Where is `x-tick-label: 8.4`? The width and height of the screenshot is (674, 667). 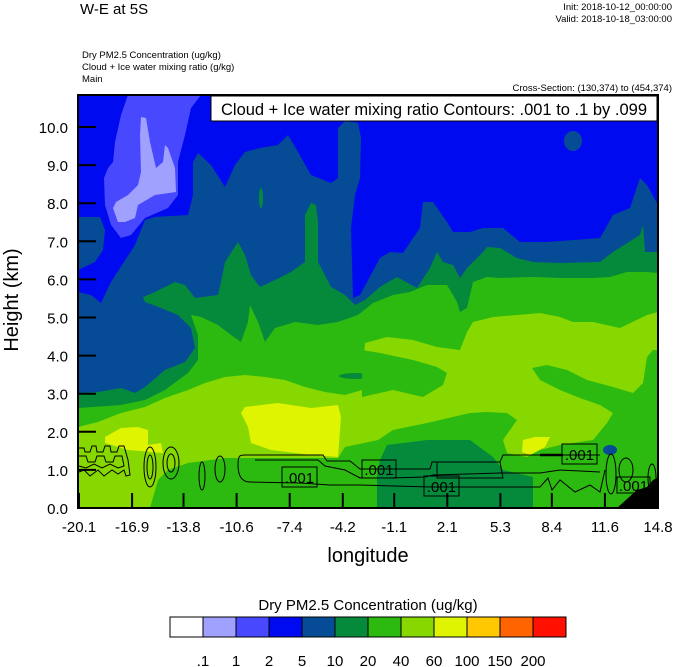
x-tick-label: 8.4 is located at coordinates (551, 527).